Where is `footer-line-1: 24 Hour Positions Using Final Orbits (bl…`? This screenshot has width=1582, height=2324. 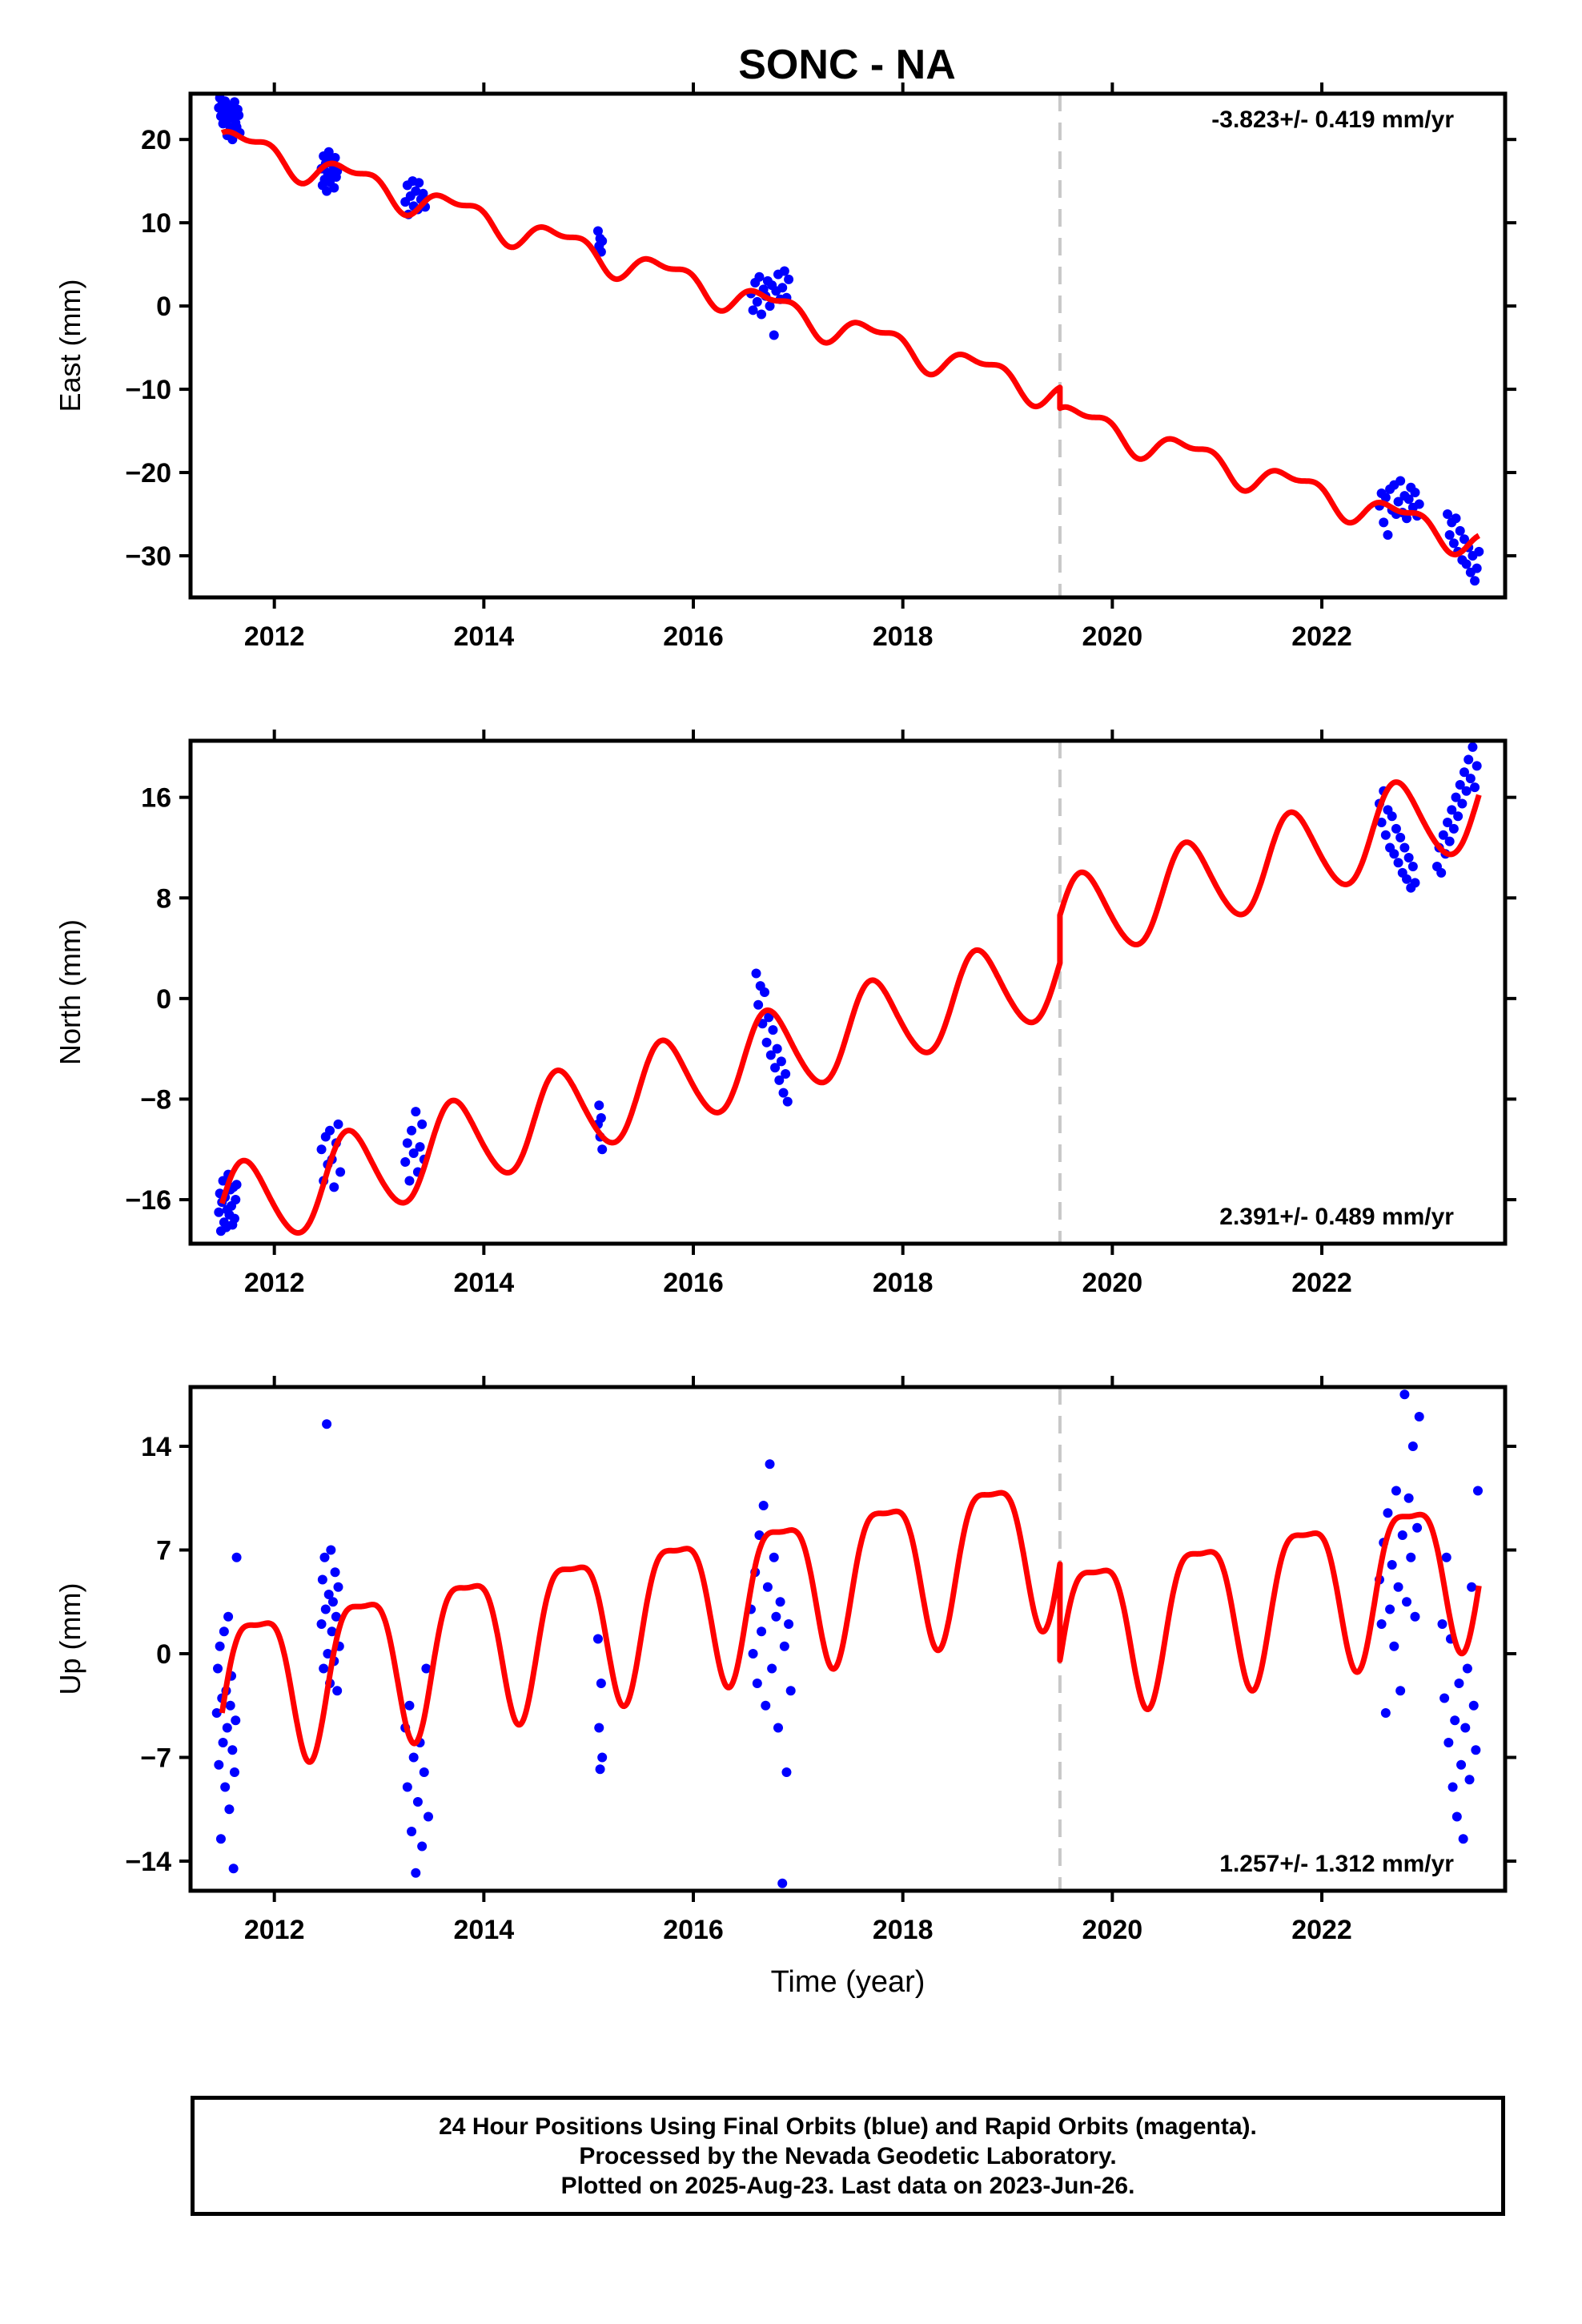
footer-line-1: 24 Hour Positions Using Final Orbits (bl… is located at coordinates (848, 2126).